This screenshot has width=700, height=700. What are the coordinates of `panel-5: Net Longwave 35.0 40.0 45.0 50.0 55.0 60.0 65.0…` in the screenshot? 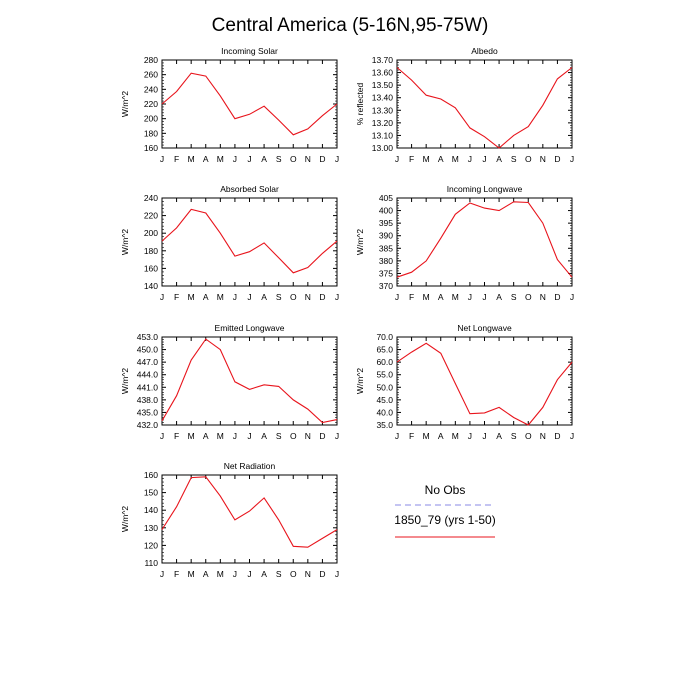 It's located at (464, 382).